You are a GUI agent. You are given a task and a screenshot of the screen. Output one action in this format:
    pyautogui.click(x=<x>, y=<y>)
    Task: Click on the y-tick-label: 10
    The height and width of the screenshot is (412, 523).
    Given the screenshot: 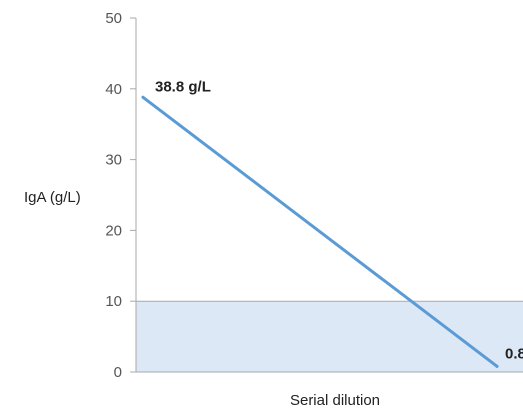 What is the action you would take?
    pyautogui.click(x=113, y=301)
    